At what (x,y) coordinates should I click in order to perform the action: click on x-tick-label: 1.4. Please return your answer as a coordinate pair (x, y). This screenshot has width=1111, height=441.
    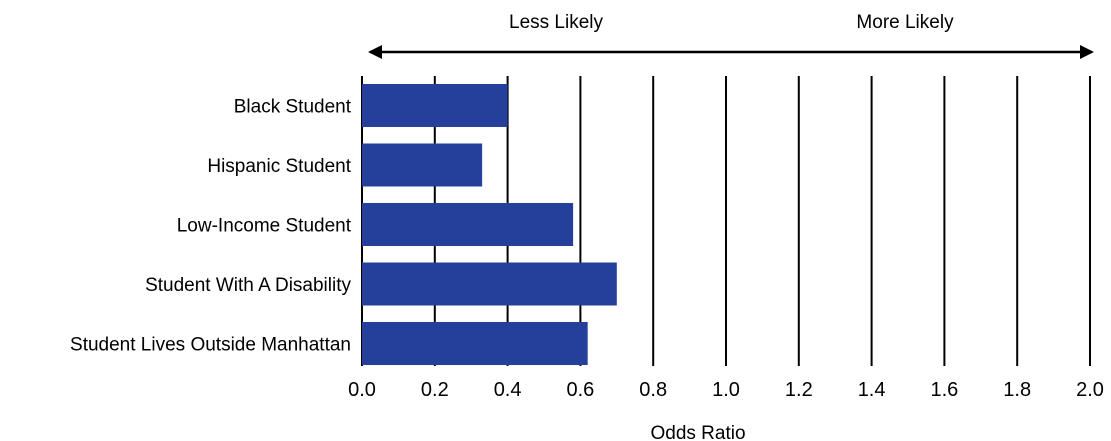
    Looking at the image, I should click on (872, 390).